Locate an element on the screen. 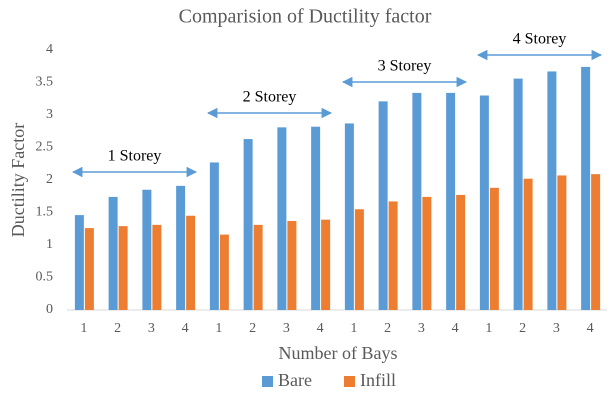 Image resolution: width=610 pixels, height=401 pixels. y-tick-label: 0 is located at coordinates (49, 309).